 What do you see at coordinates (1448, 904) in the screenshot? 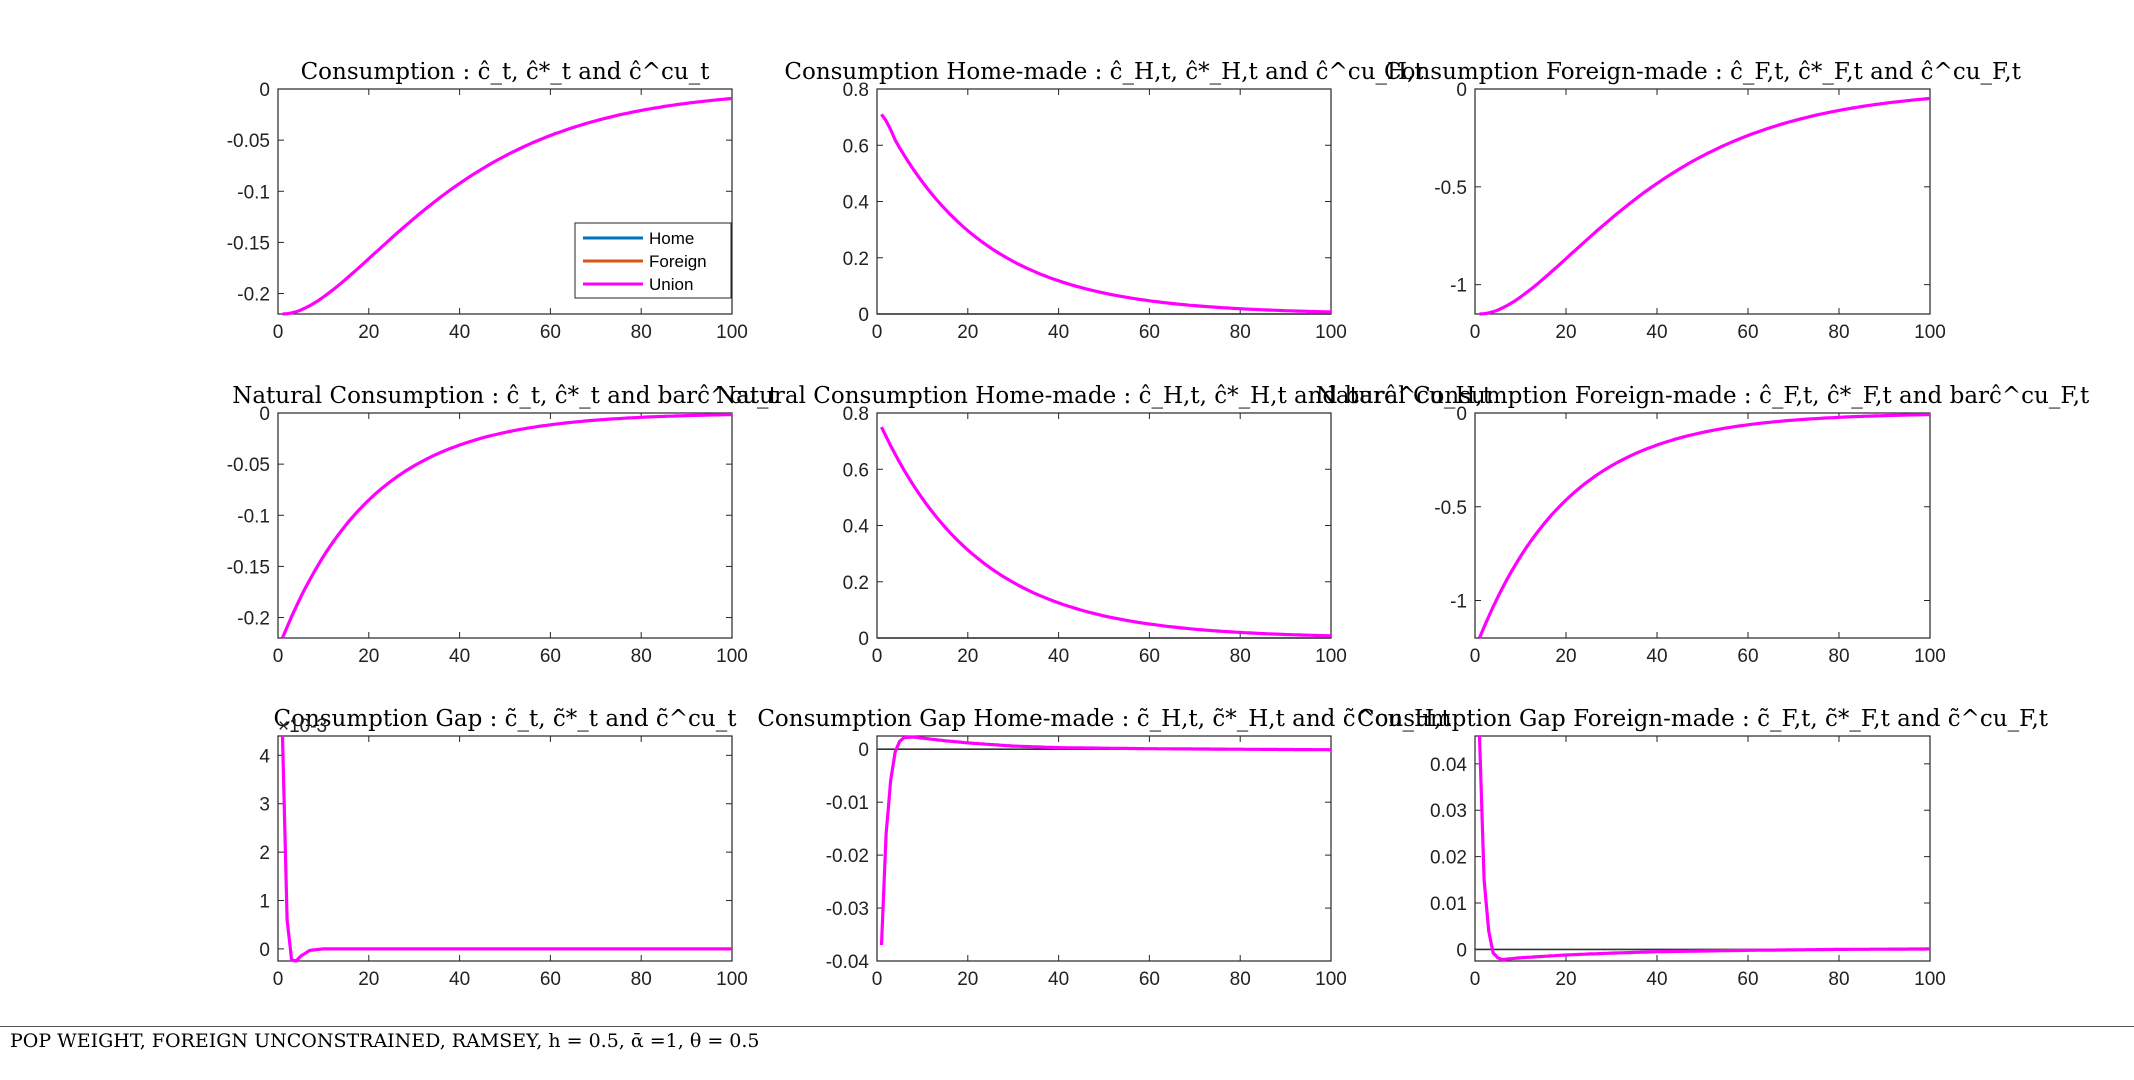
I see `y-tick-label: 0.01` at bounding box center [1448, 904].